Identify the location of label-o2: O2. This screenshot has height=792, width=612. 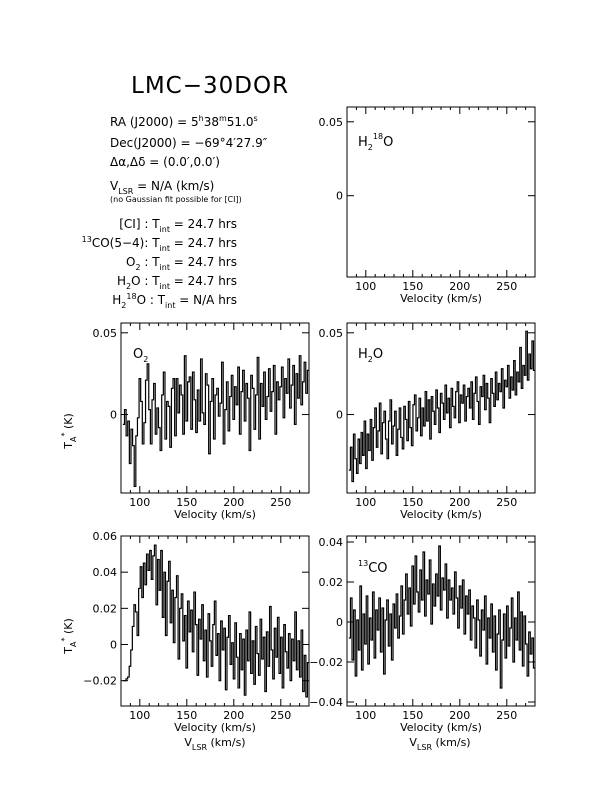
(140, 355).